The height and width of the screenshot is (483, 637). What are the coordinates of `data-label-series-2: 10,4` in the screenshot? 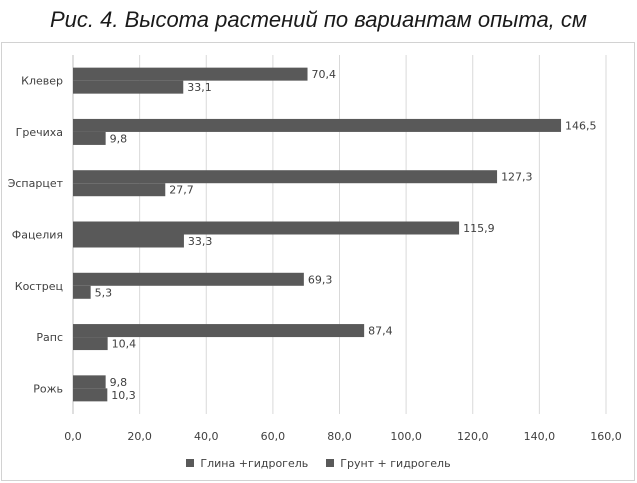 It's located at (124, 344).